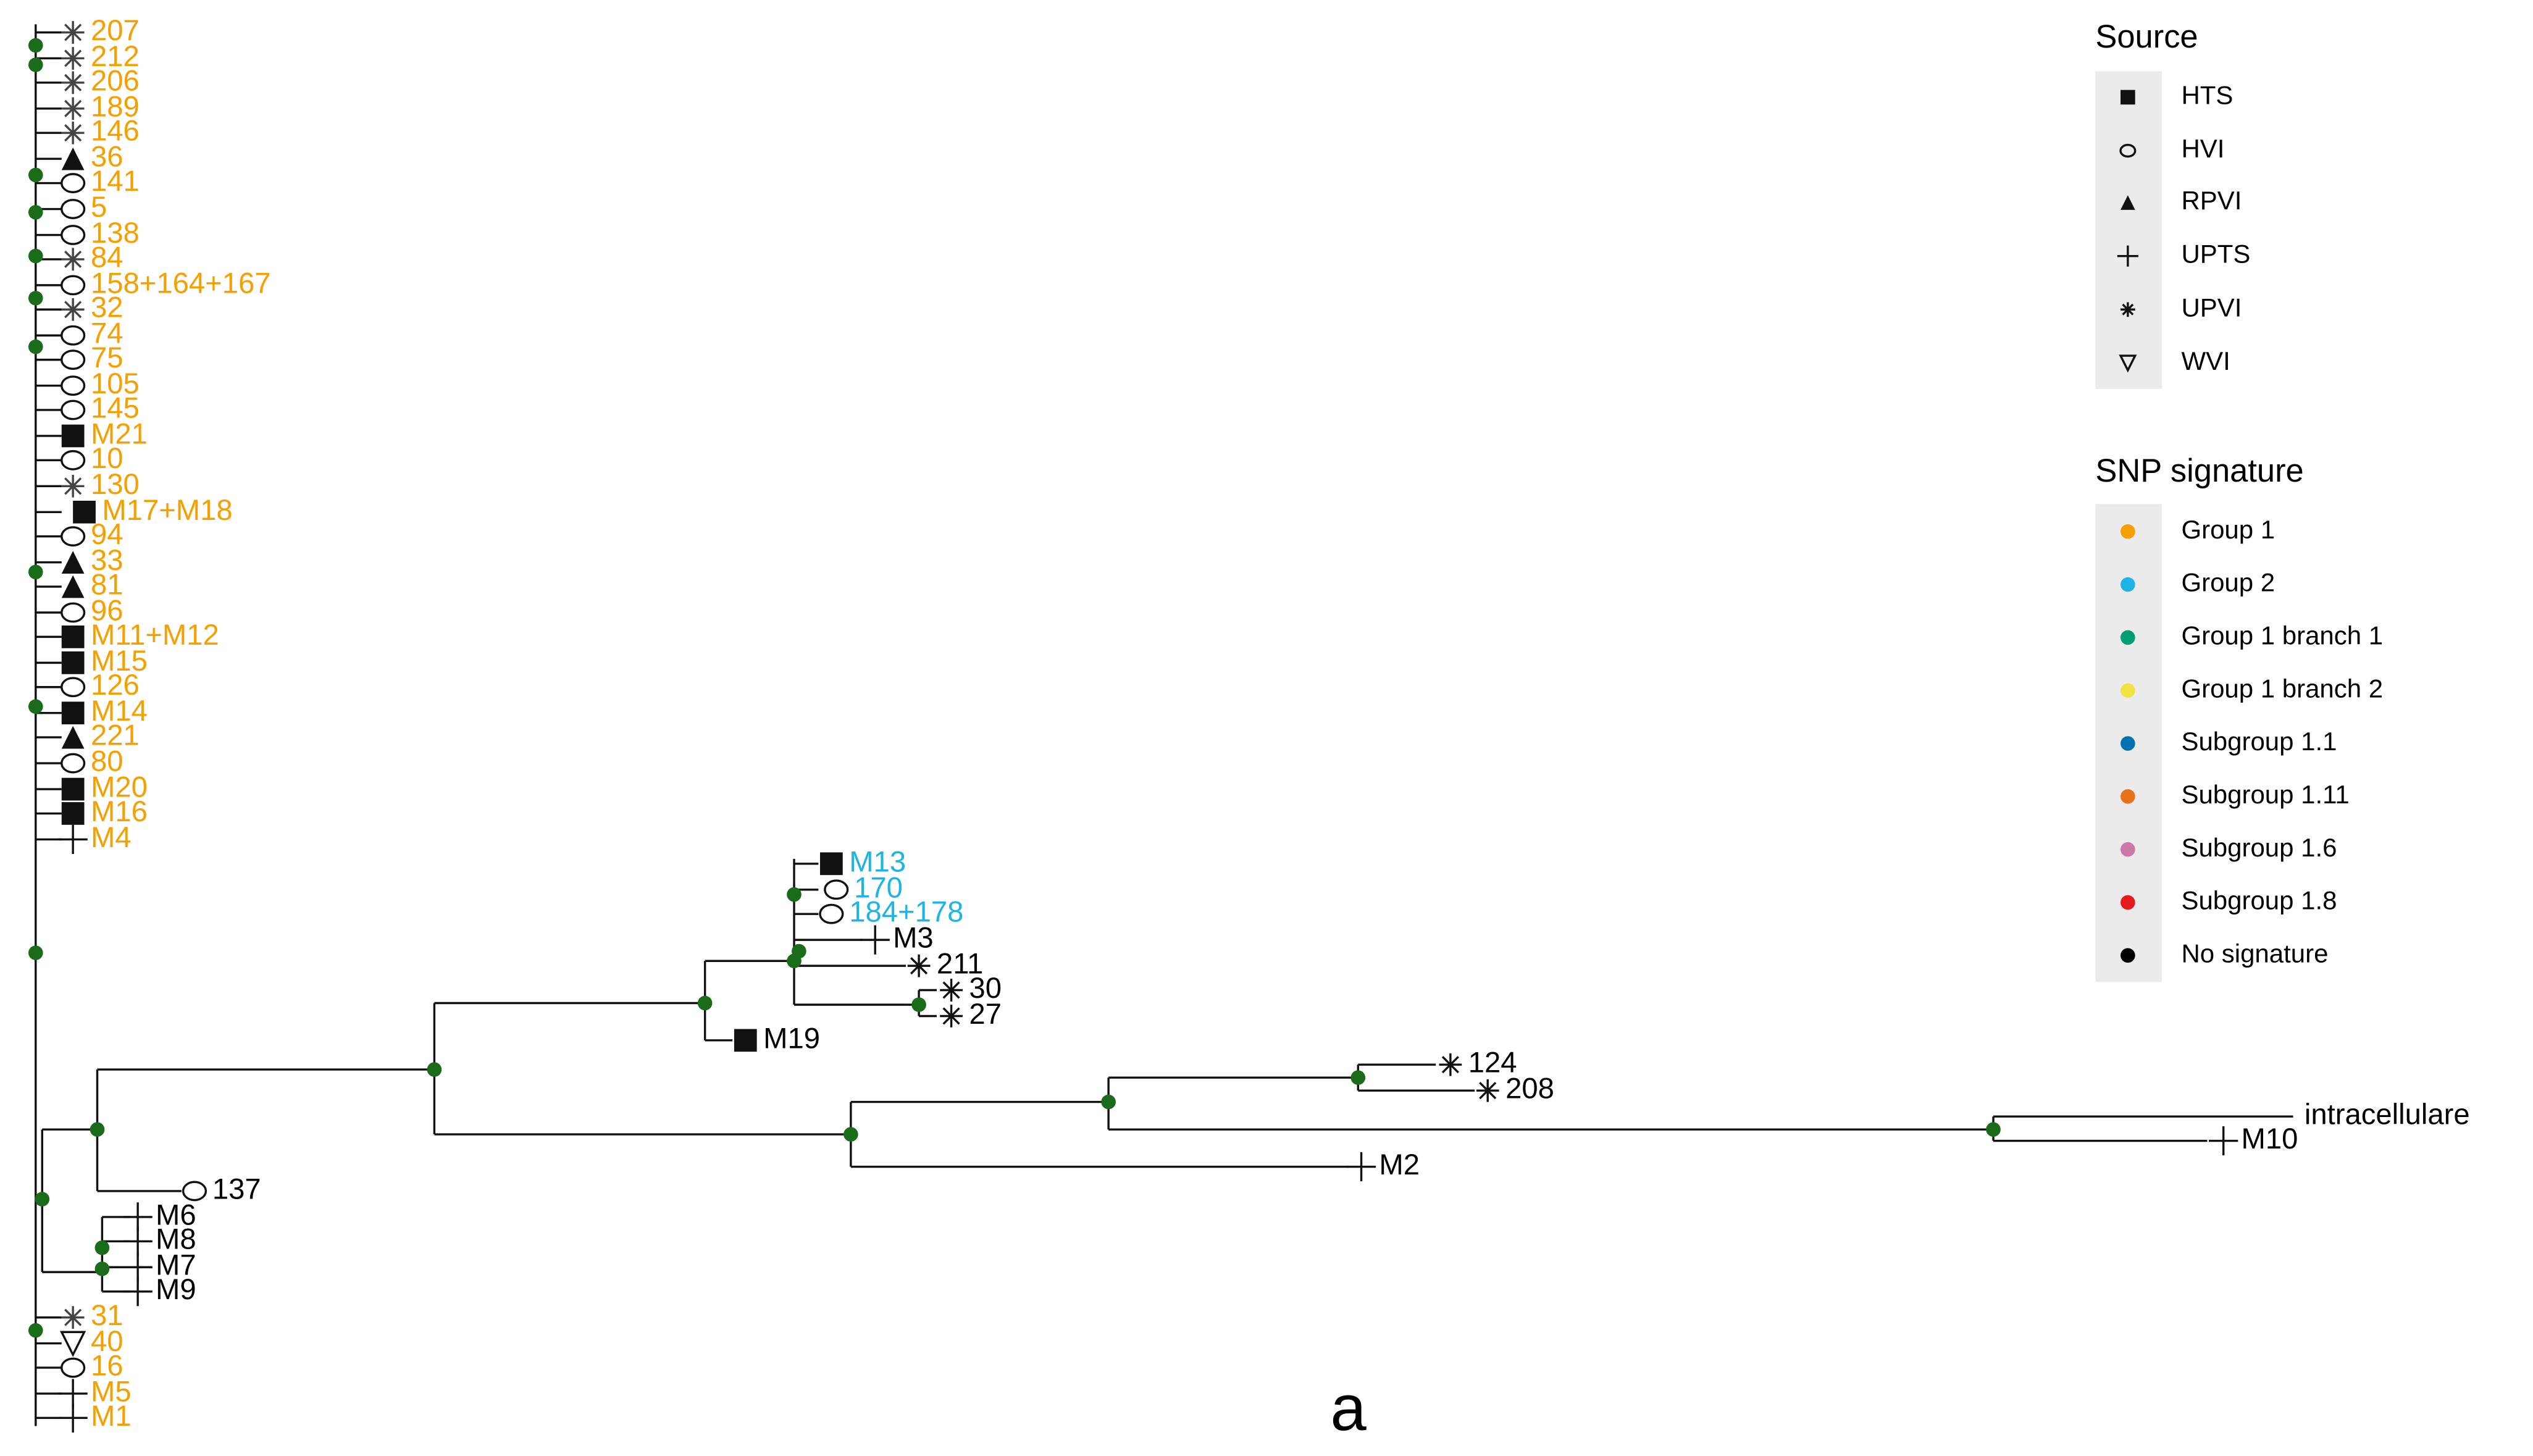 The width and height of the screenshot is (2533, 1456). Describe the element at coordinates (107, 307) in the screenshot. I see `leaf-label: 32` at that location.